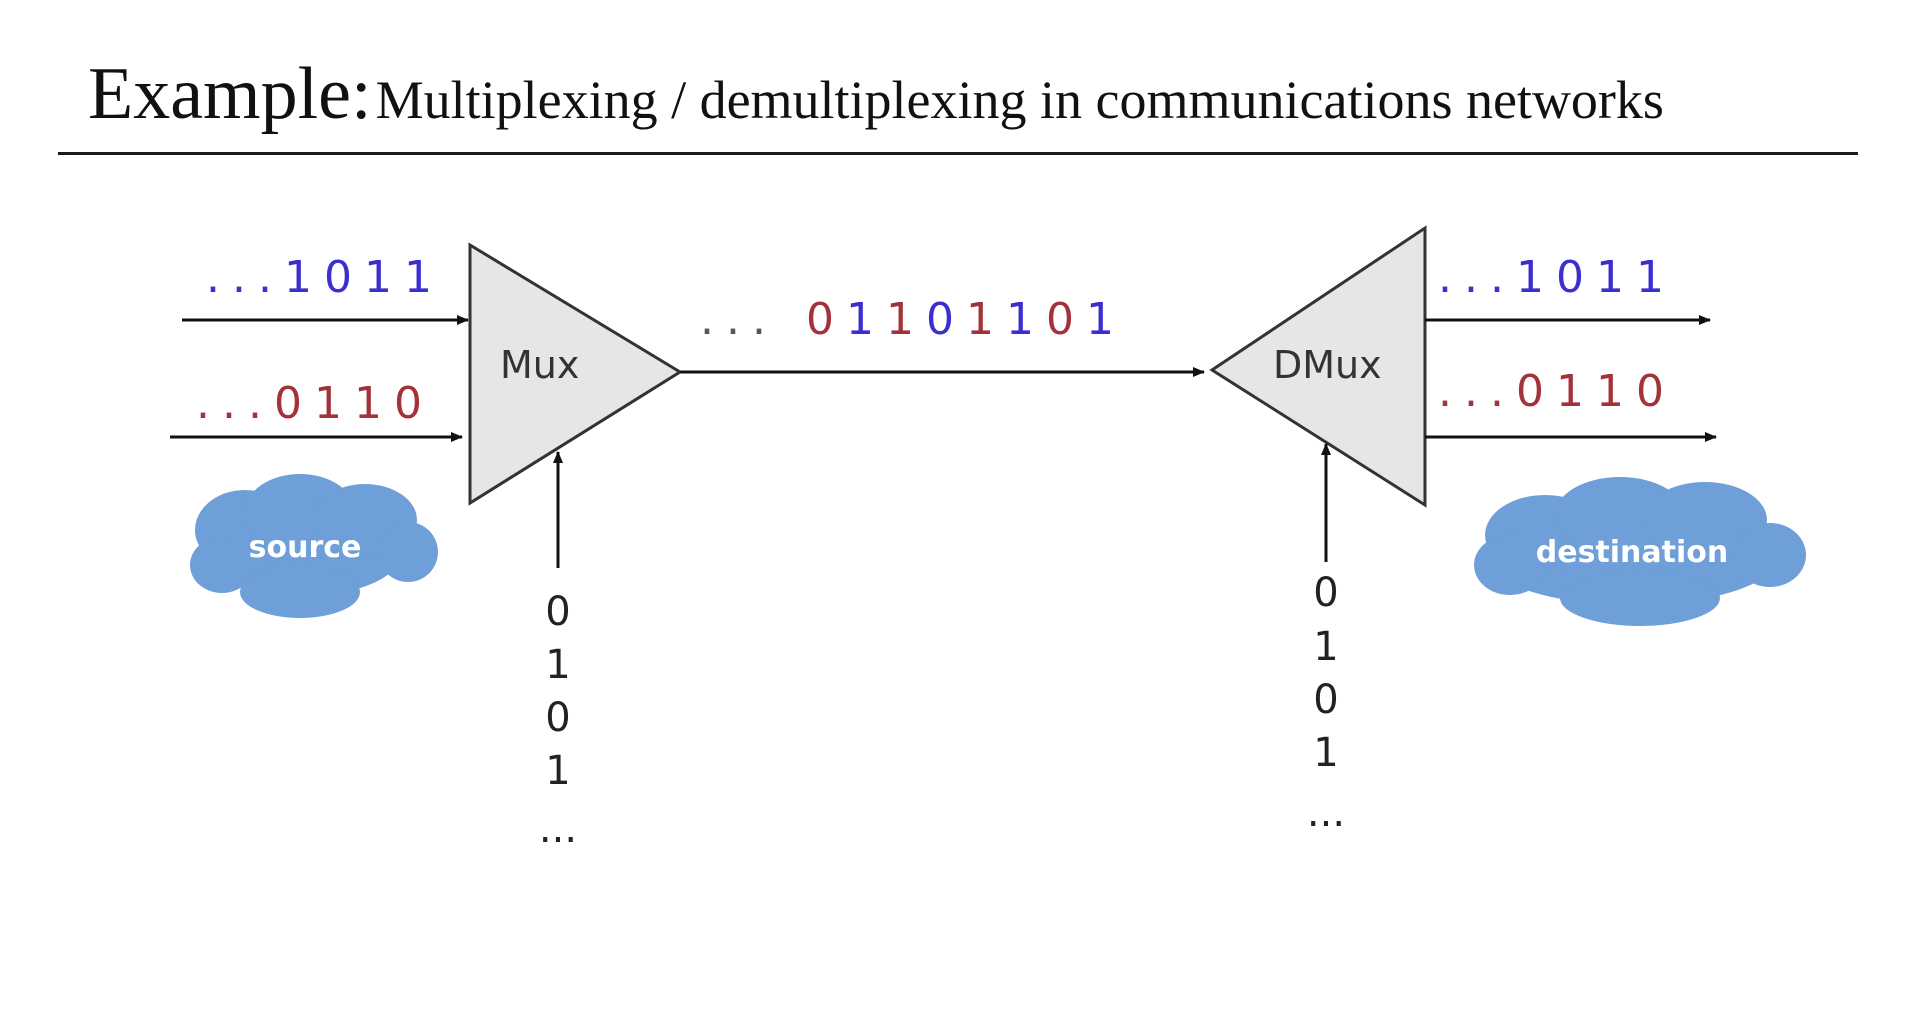 Image resolution: width=1928 pixels, height=1022 pixels. I want to click on destination-cloud-icon, so click(1640, 551).